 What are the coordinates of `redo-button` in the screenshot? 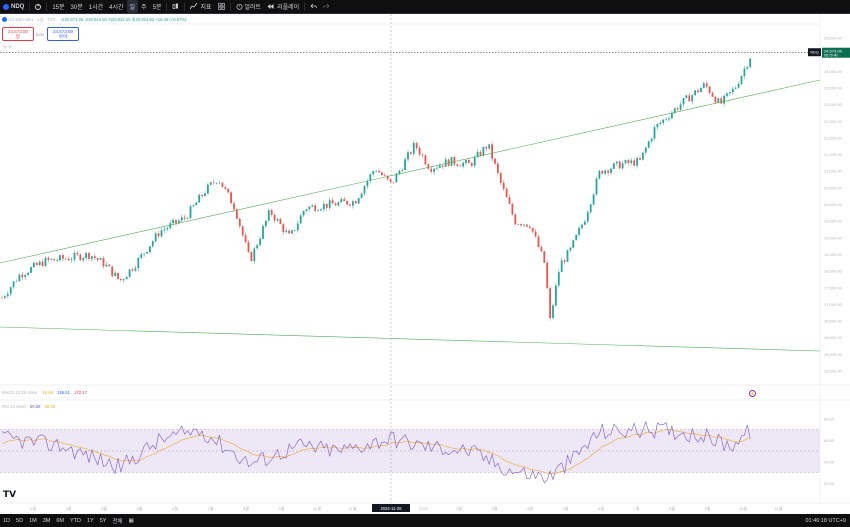 It's located at (326, 6).